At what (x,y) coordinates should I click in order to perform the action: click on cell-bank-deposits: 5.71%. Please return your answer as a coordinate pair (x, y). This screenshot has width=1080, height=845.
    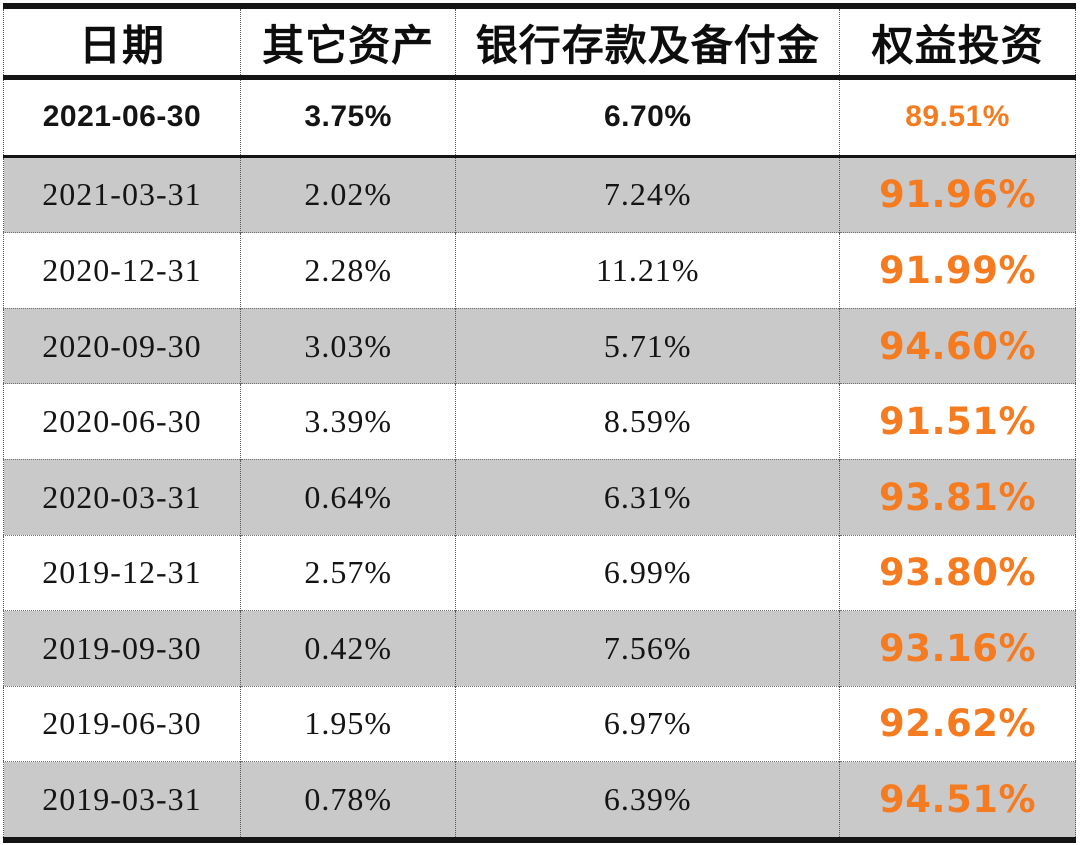
    Looking at the image, I should click on (647, 346).